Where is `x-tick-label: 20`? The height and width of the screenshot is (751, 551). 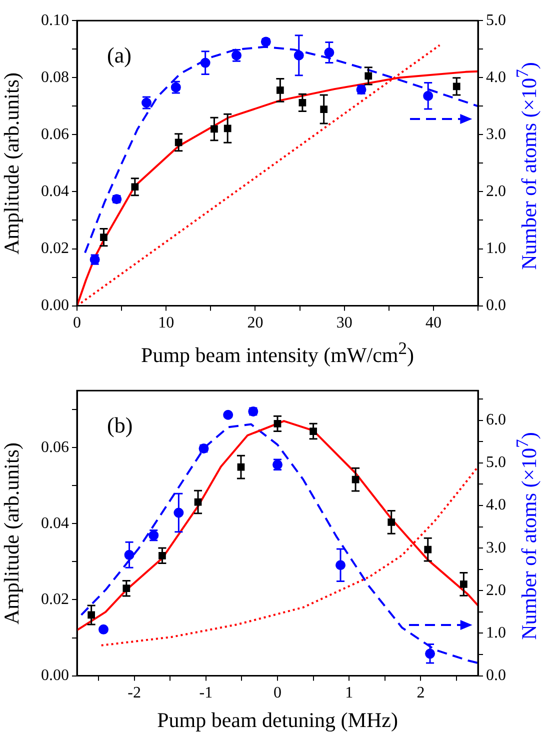 x-tick-label: 20 is located at coordinates (255, 323).